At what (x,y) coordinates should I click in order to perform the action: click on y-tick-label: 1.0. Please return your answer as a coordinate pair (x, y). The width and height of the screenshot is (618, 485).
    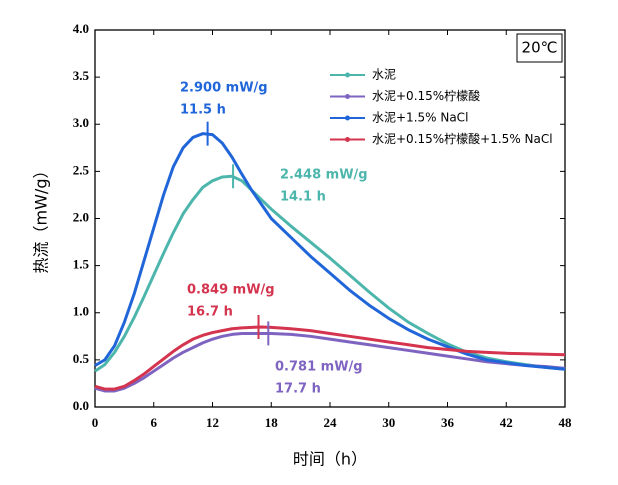
    Looking at the image, I should click on (81, 311).